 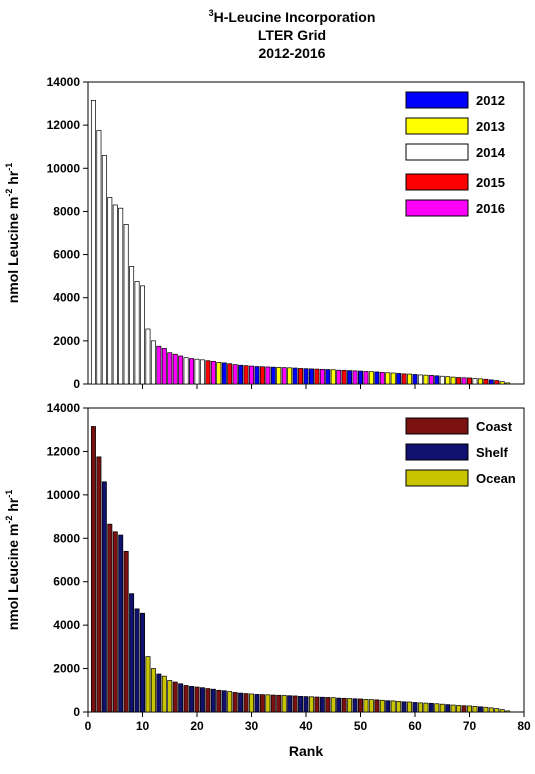 What do you see at coordinates (252, 726) in the screenshot?
I see `x-tick-label: 30` at bounding box center [252, 726].